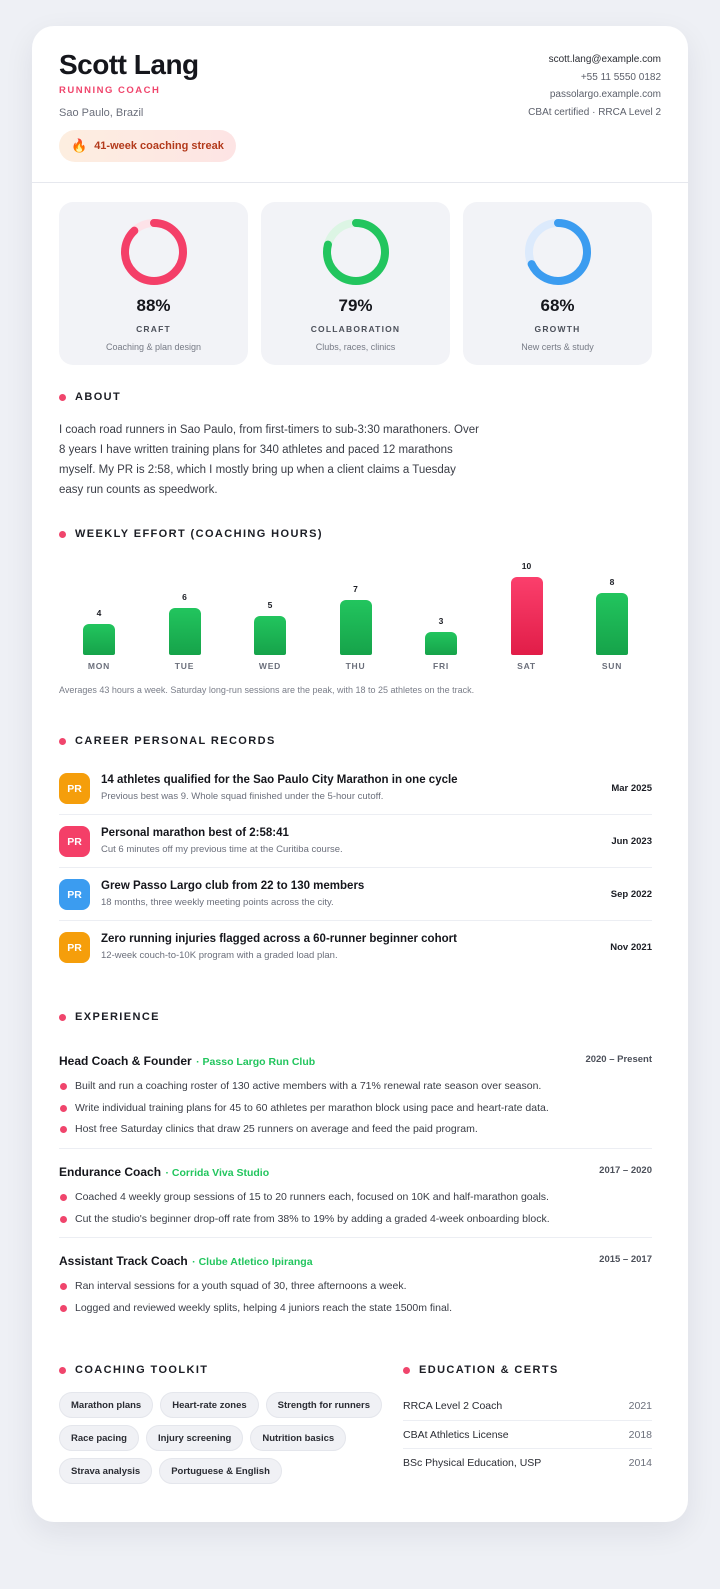  What do you see at coordinates (123, 1261) in the screenshot?
I see `job-title: Assistant Track Coach` at bounding box center [123, 1261].